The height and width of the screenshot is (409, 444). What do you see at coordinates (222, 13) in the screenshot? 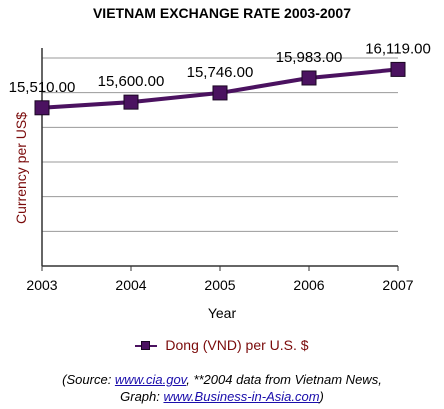
I see `chart-title: VIETNAM EXCHANGE RATE 2003-2007` at bounding box center [222, 13].